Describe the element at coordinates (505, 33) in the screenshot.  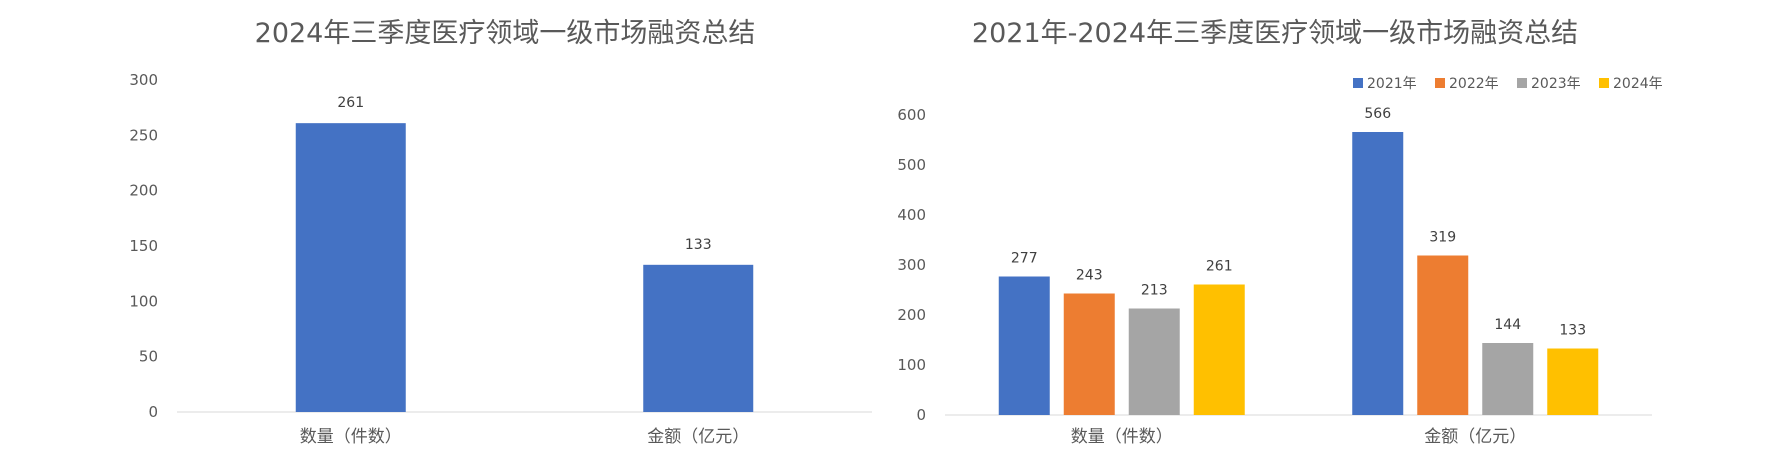
I see `chart-left-title: 2024年三季度医疗领域一级市场融资总结` at that location.